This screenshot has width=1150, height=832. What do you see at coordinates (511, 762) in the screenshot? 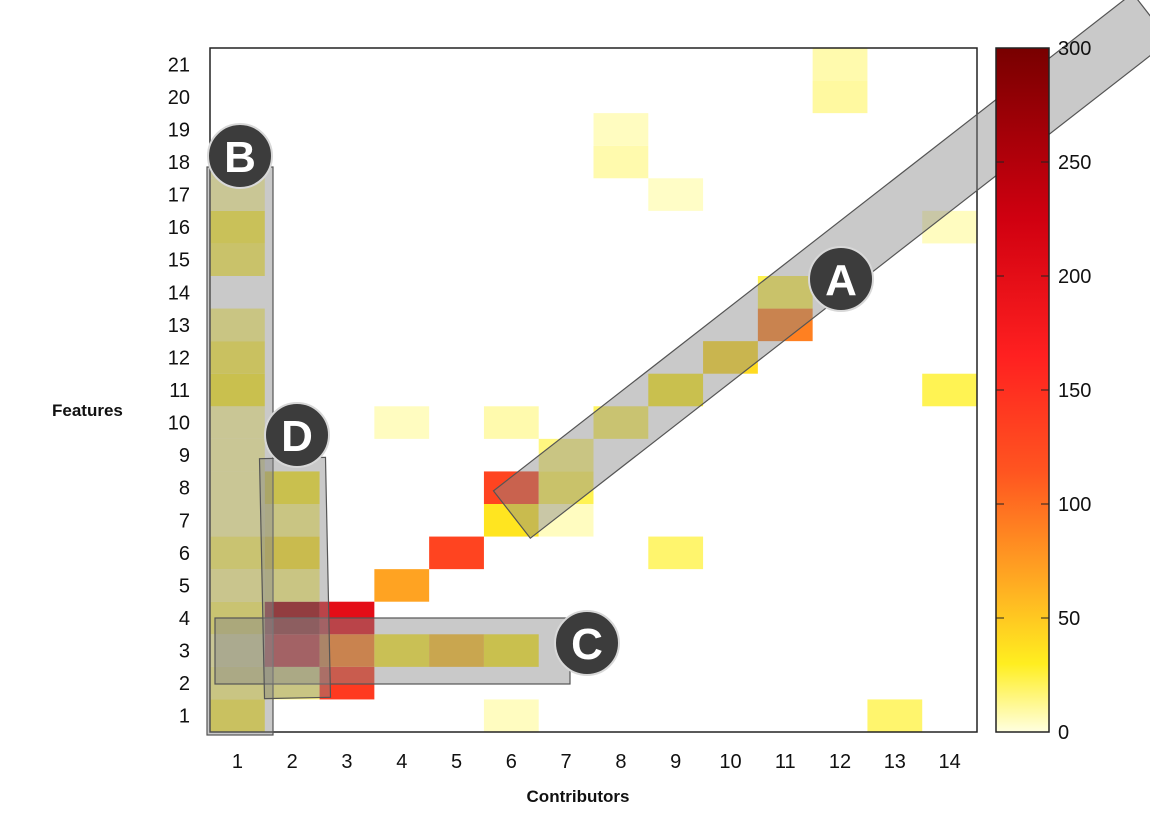
I see `x-tick-6: 6` at bounding box center [511, 762].